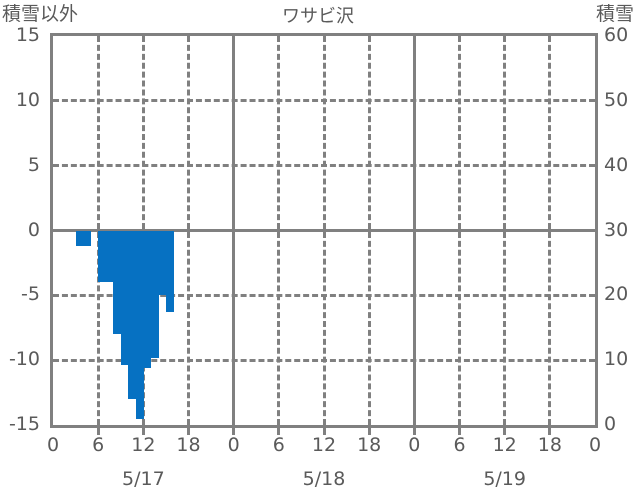  I want to click on y-axis-left-tick-label: -5, so click(30, 294).